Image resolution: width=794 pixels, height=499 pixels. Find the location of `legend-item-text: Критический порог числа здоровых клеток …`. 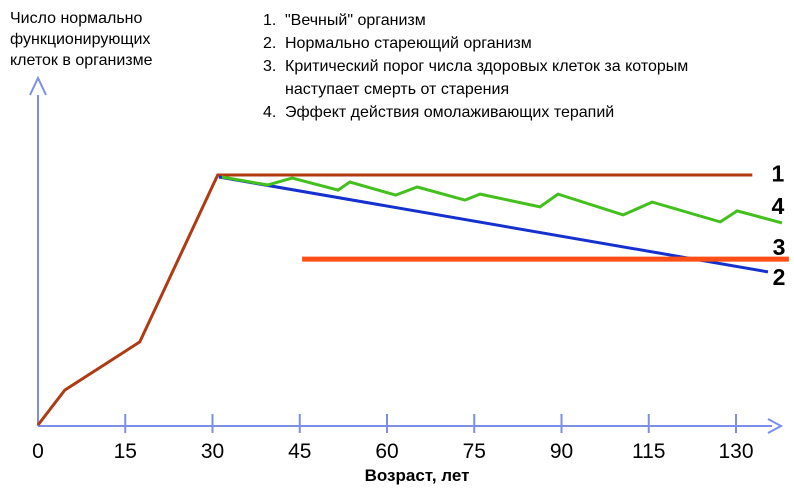

legend-item-text: Критический порог числа здоровых клеток … is located at coordinates (486, 78).